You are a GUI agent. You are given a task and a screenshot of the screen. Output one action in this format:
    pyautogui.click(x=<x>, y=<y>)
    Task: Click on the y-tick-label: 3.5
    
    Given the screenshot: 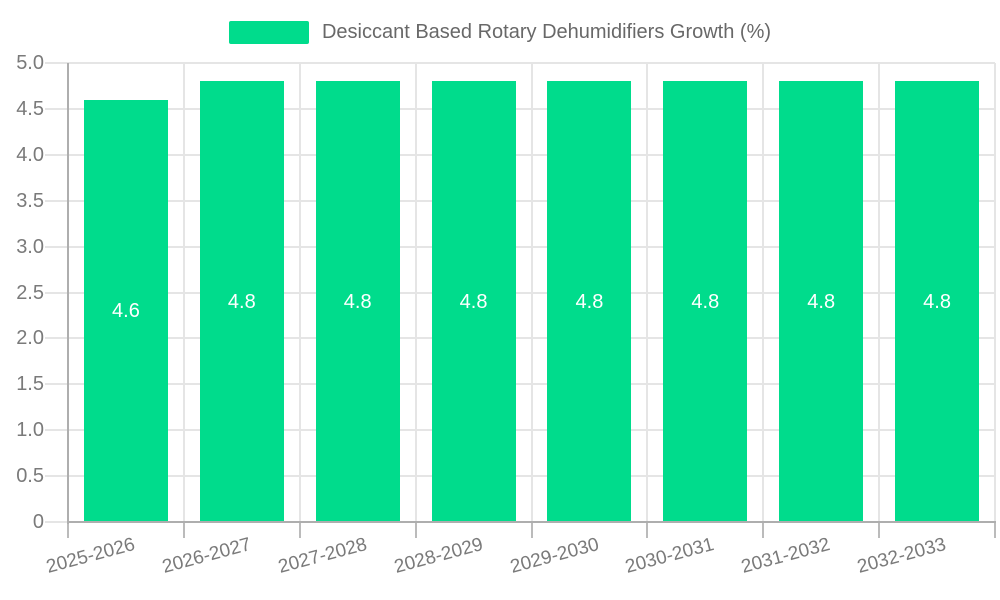 What is the action you would take?
    pyautogui.click(x=30, y=200)
    